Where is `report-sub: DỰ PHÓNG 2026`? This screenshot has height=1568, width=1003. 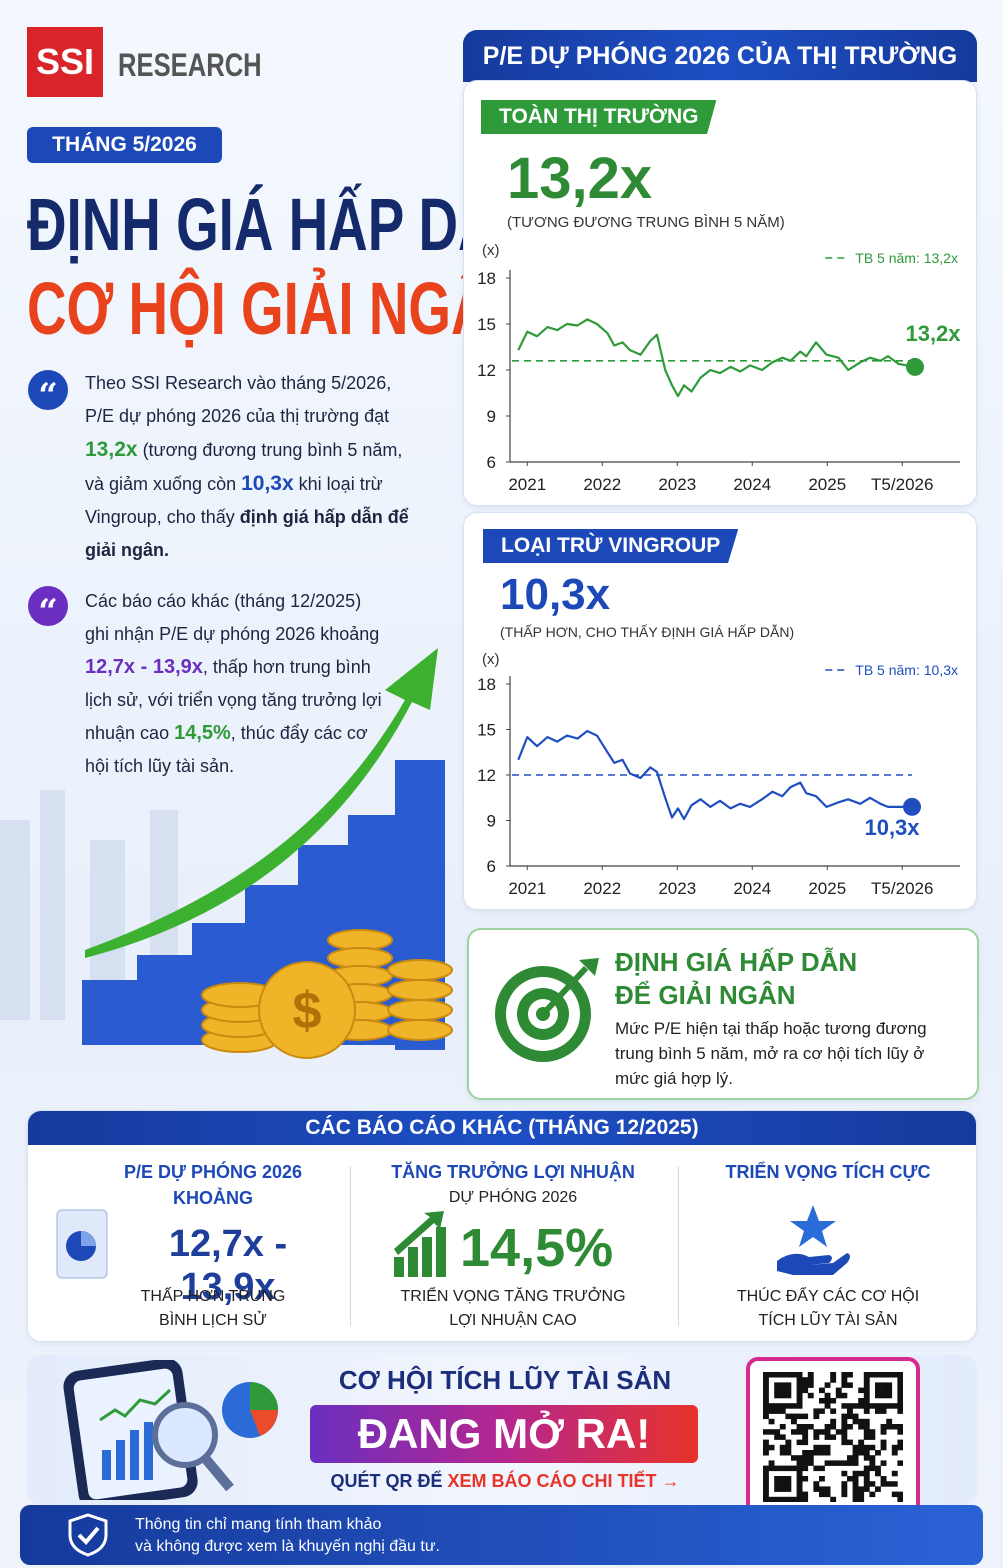
report-sub: DỰ PHÓNG 2026 is located at coordinates (513, 1197).